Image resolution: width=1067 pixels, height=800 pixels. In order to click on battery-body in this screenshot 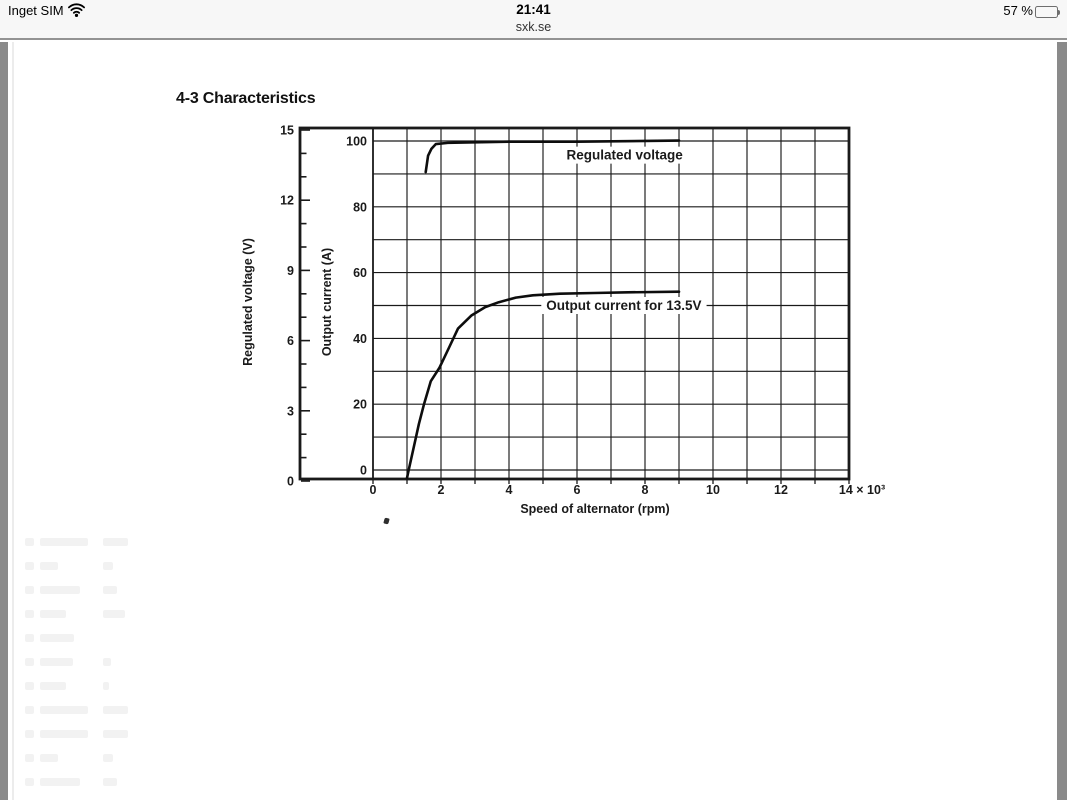, I will do `click(1046, 12)`.